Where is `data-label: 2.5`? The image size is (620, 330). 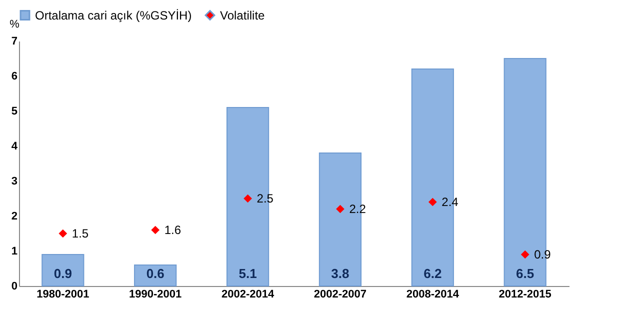
data-label: 2.5 is located at coordinates (265, 199).